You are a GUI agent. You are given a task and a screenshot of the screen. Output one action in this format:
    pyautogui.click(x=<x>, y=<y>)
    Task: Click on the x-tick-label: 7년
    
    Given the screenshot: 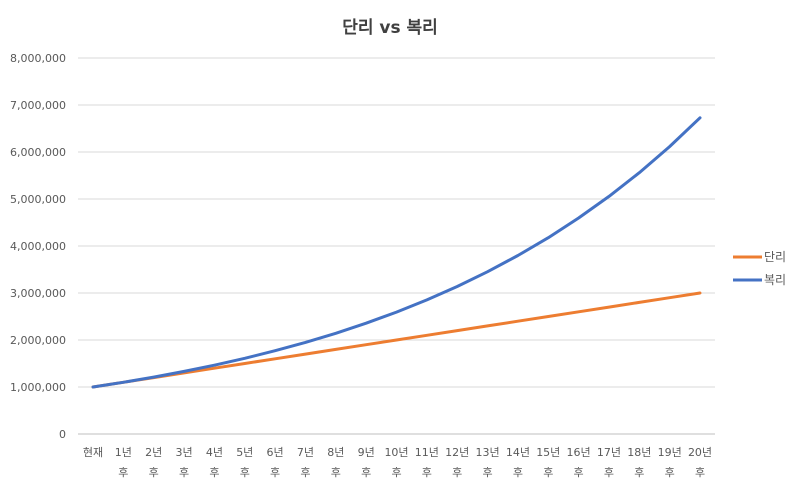 What is the action you would take?
    pyautogui.click(x=305, y=452)
    